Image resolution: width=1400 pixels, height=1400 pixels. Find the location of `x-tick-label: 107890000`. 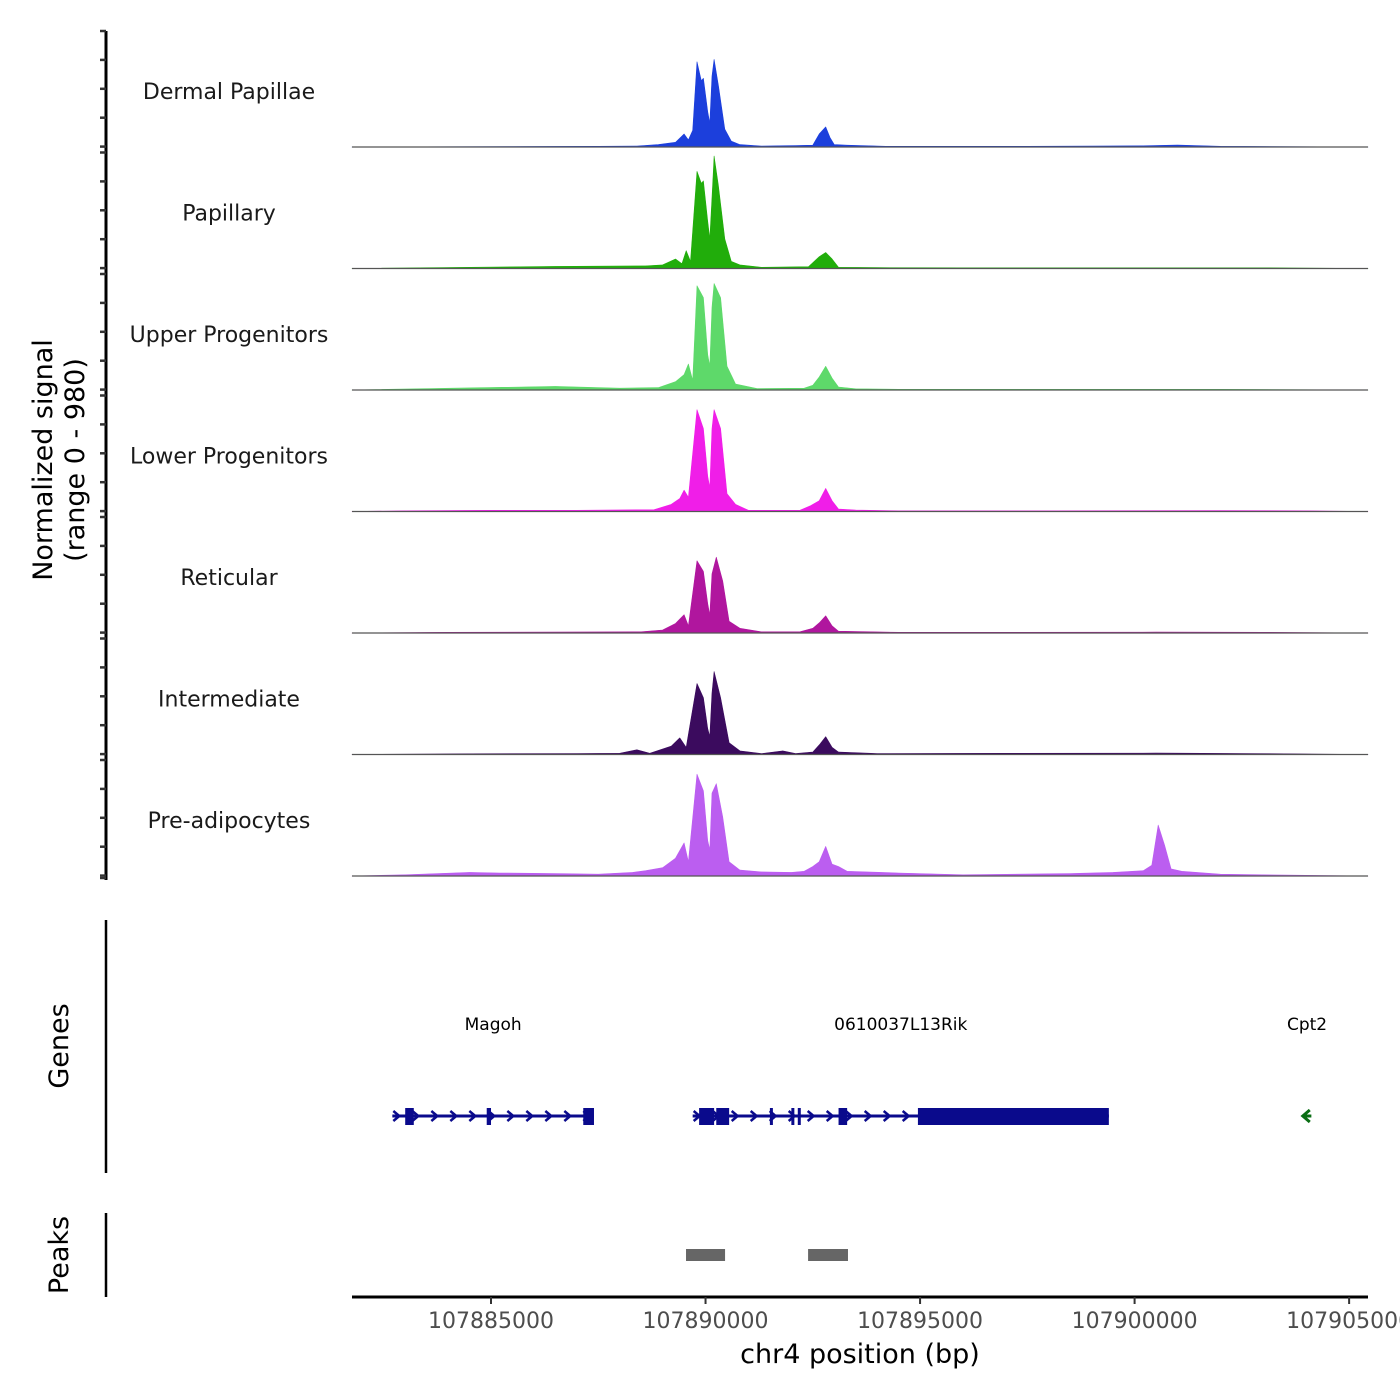

x-tick-label: 107890000 is located at coordinates (706, 1321).